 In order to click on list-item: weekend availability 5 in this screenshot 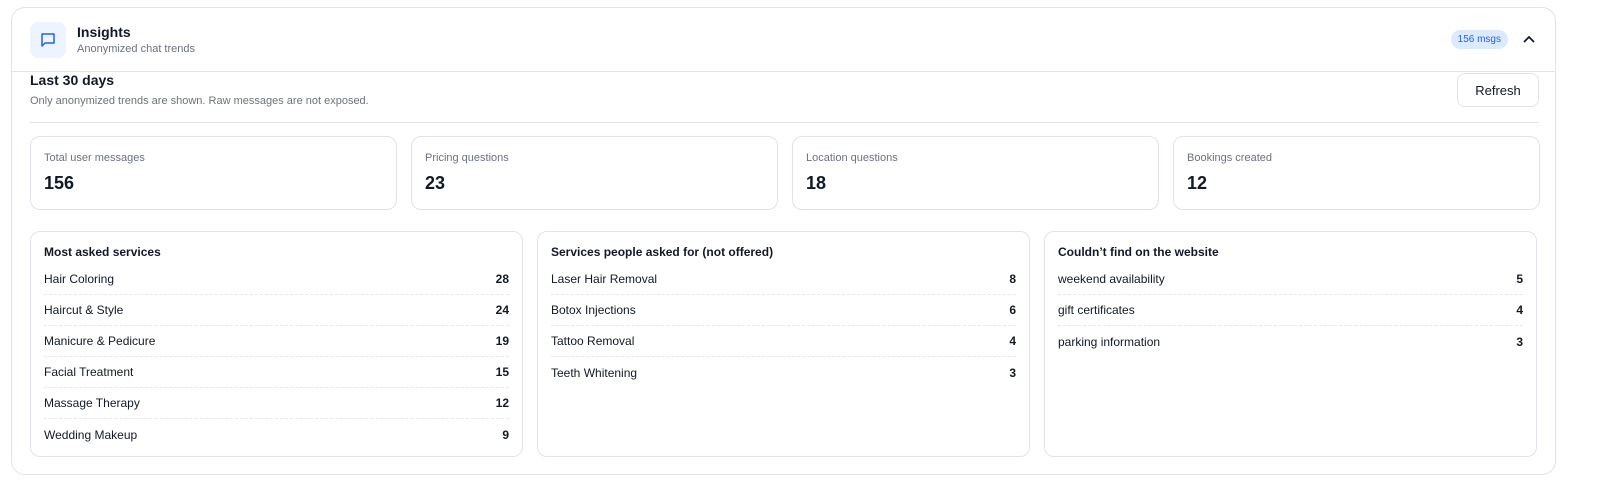, I will do `click(1290, 279)`.